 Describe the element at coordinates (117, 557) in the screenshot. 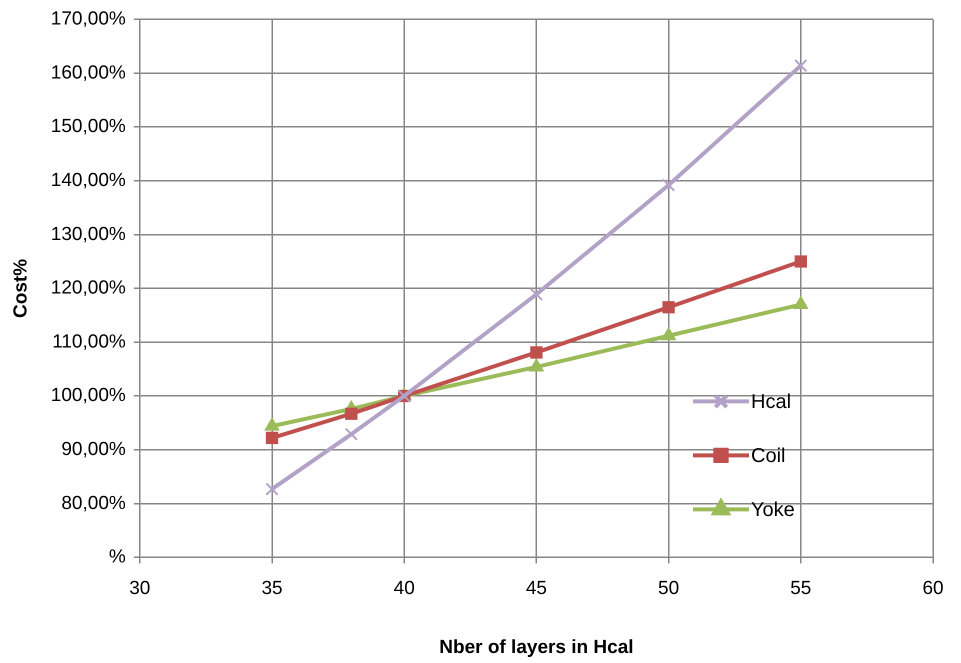

I see `y-tick-label: %` at that location.